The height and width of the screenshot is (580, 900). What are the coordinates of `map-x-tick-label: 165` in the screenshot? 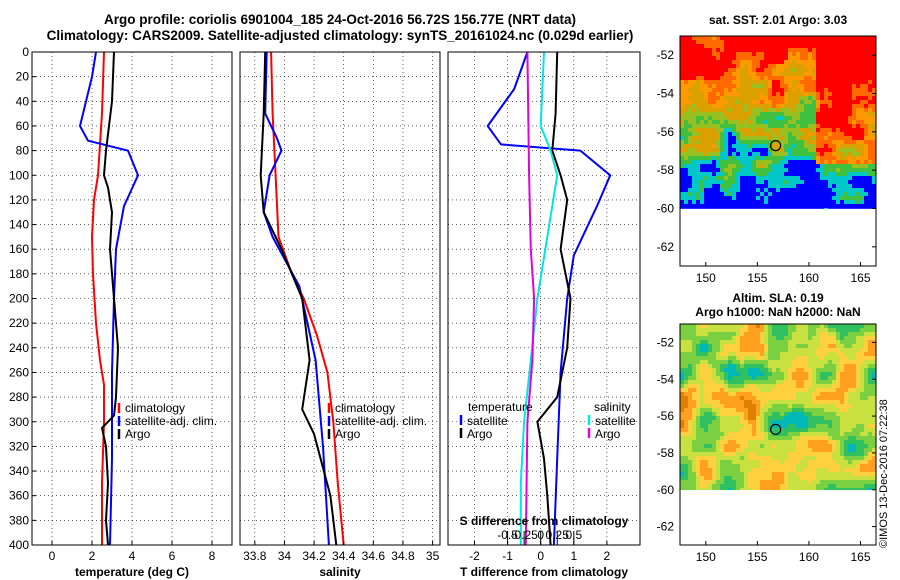 It's located at (861, 557).